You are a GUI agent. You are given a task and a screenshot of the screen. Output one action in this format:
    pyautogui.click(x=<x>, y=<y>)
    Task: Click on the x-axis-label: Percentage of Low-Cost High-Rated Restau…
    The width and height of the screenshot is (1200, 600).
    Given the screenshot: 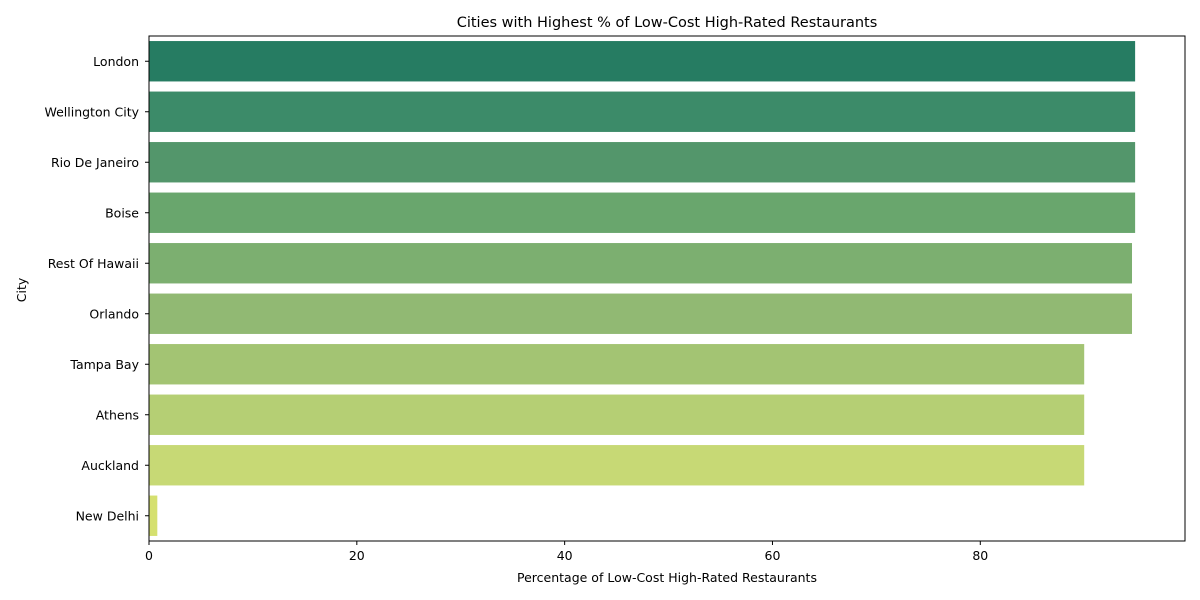 What is the action you would take?
    pyautogui.click(x=667, y=577)
    